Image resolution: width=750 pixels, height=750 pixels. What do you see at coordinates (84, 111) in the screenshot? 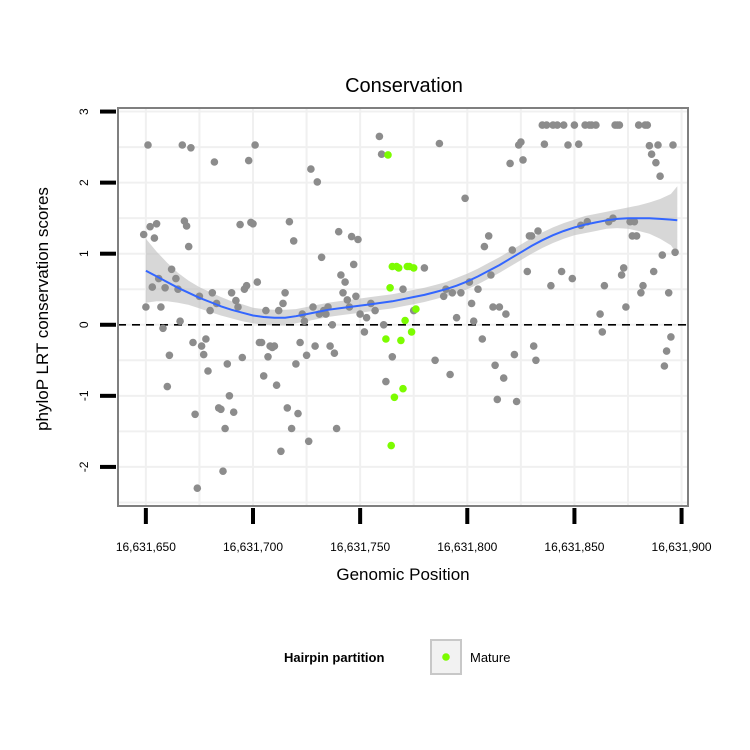
I see `y-tick-label: 3` at bounding box center [84, 111].